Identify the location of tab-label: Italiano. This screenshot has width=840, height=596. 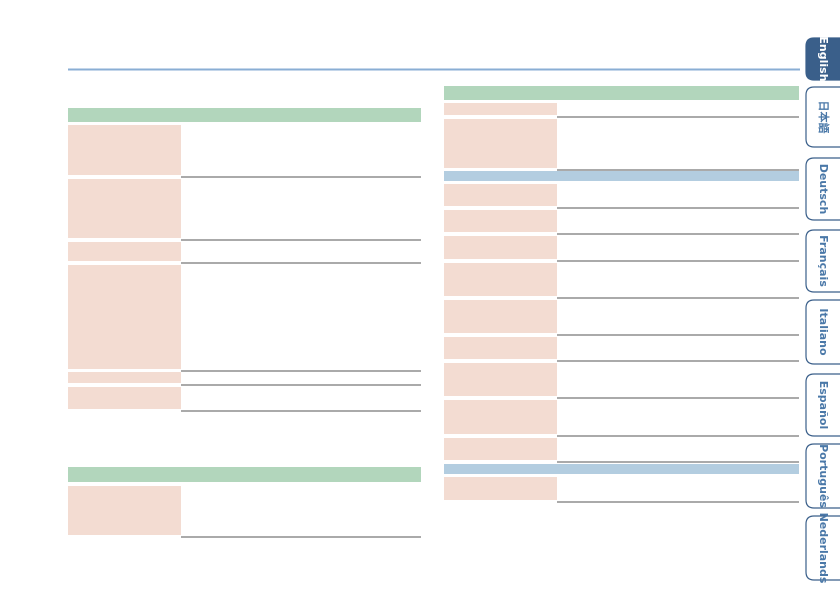
(823, 332).